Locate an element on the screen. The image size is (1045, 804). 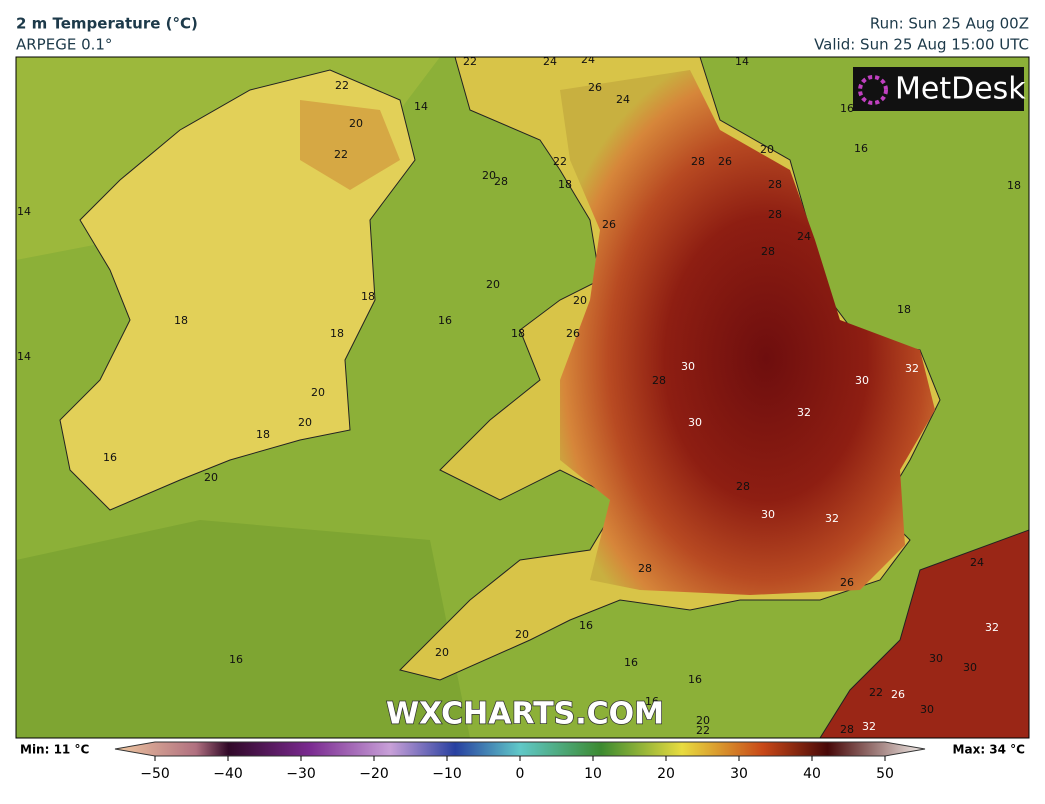
sea-south is located at coordinates (243, 629).